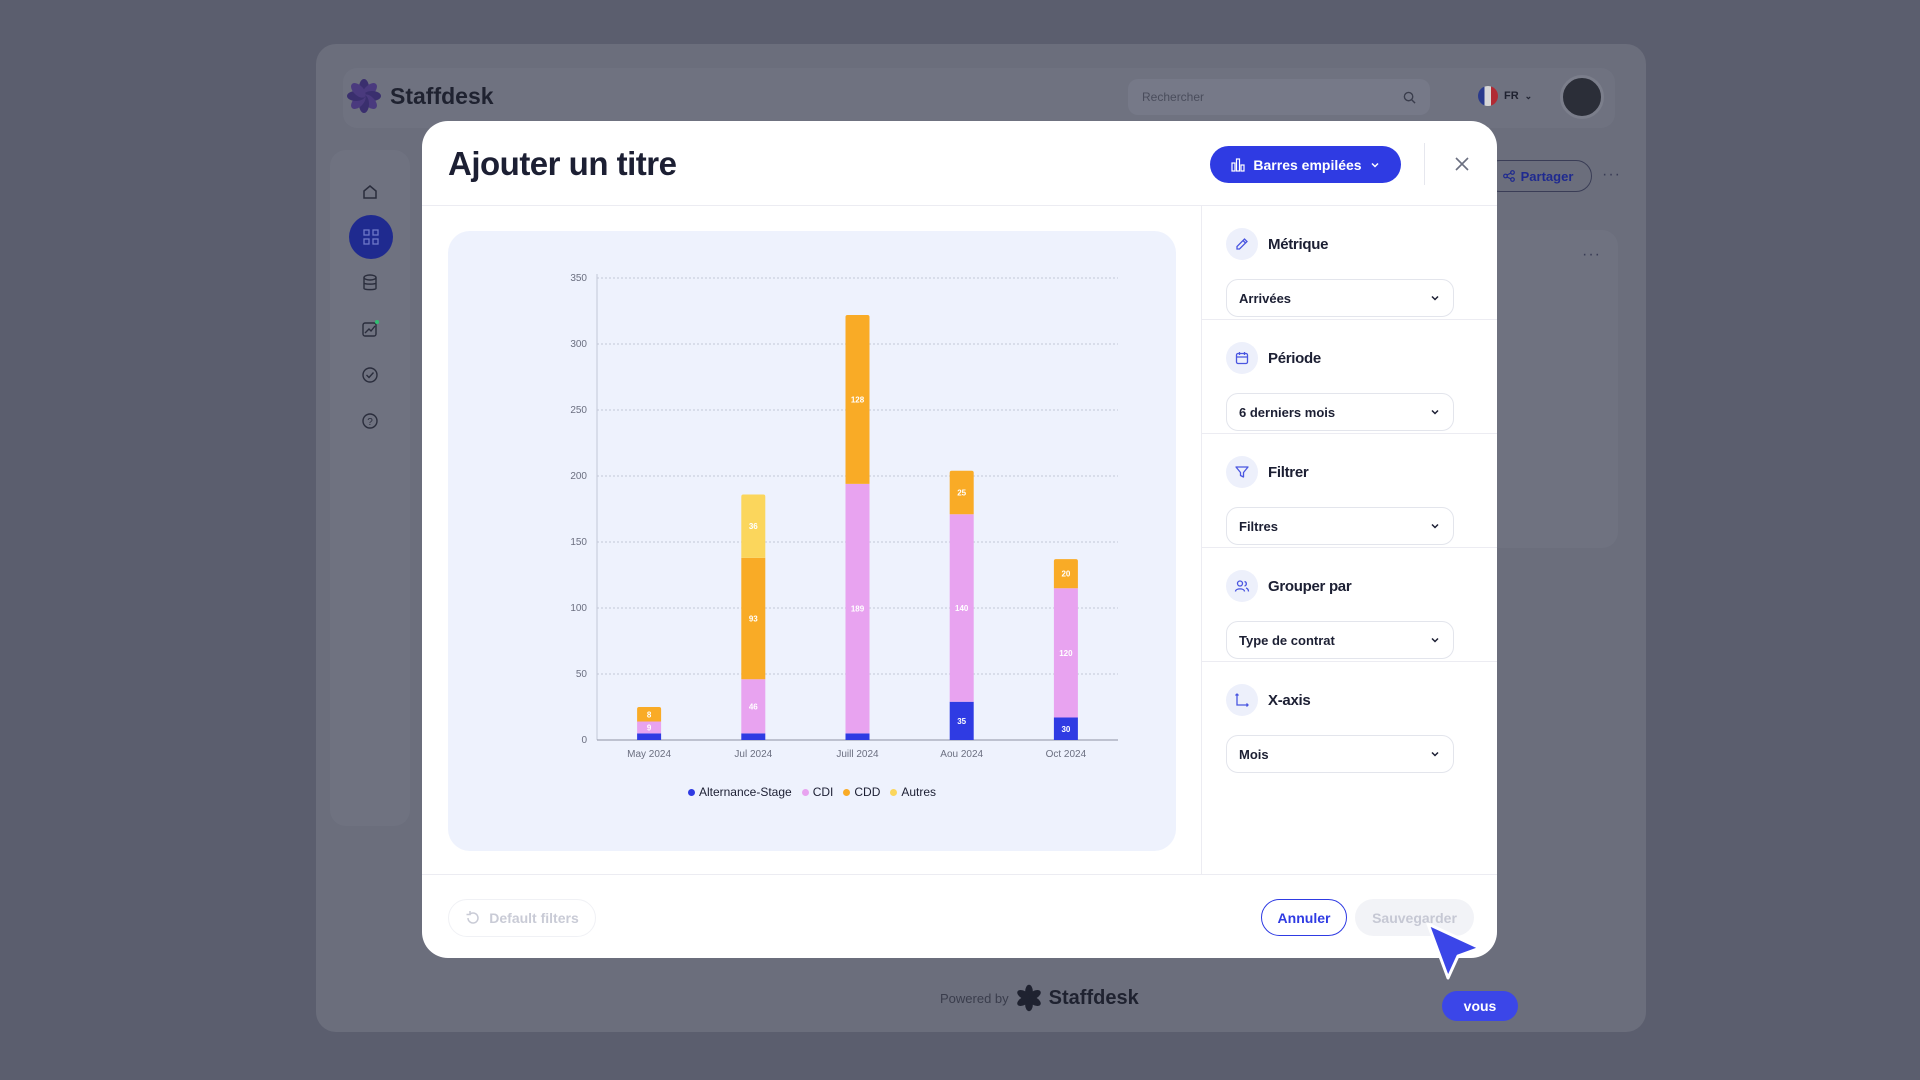 The height and width of the screenshot is (1080, 1920). What do you see at coordinates (1242, 244) in the screenshot?
I see `pencil-icon` at bounding box center [1242, 244].